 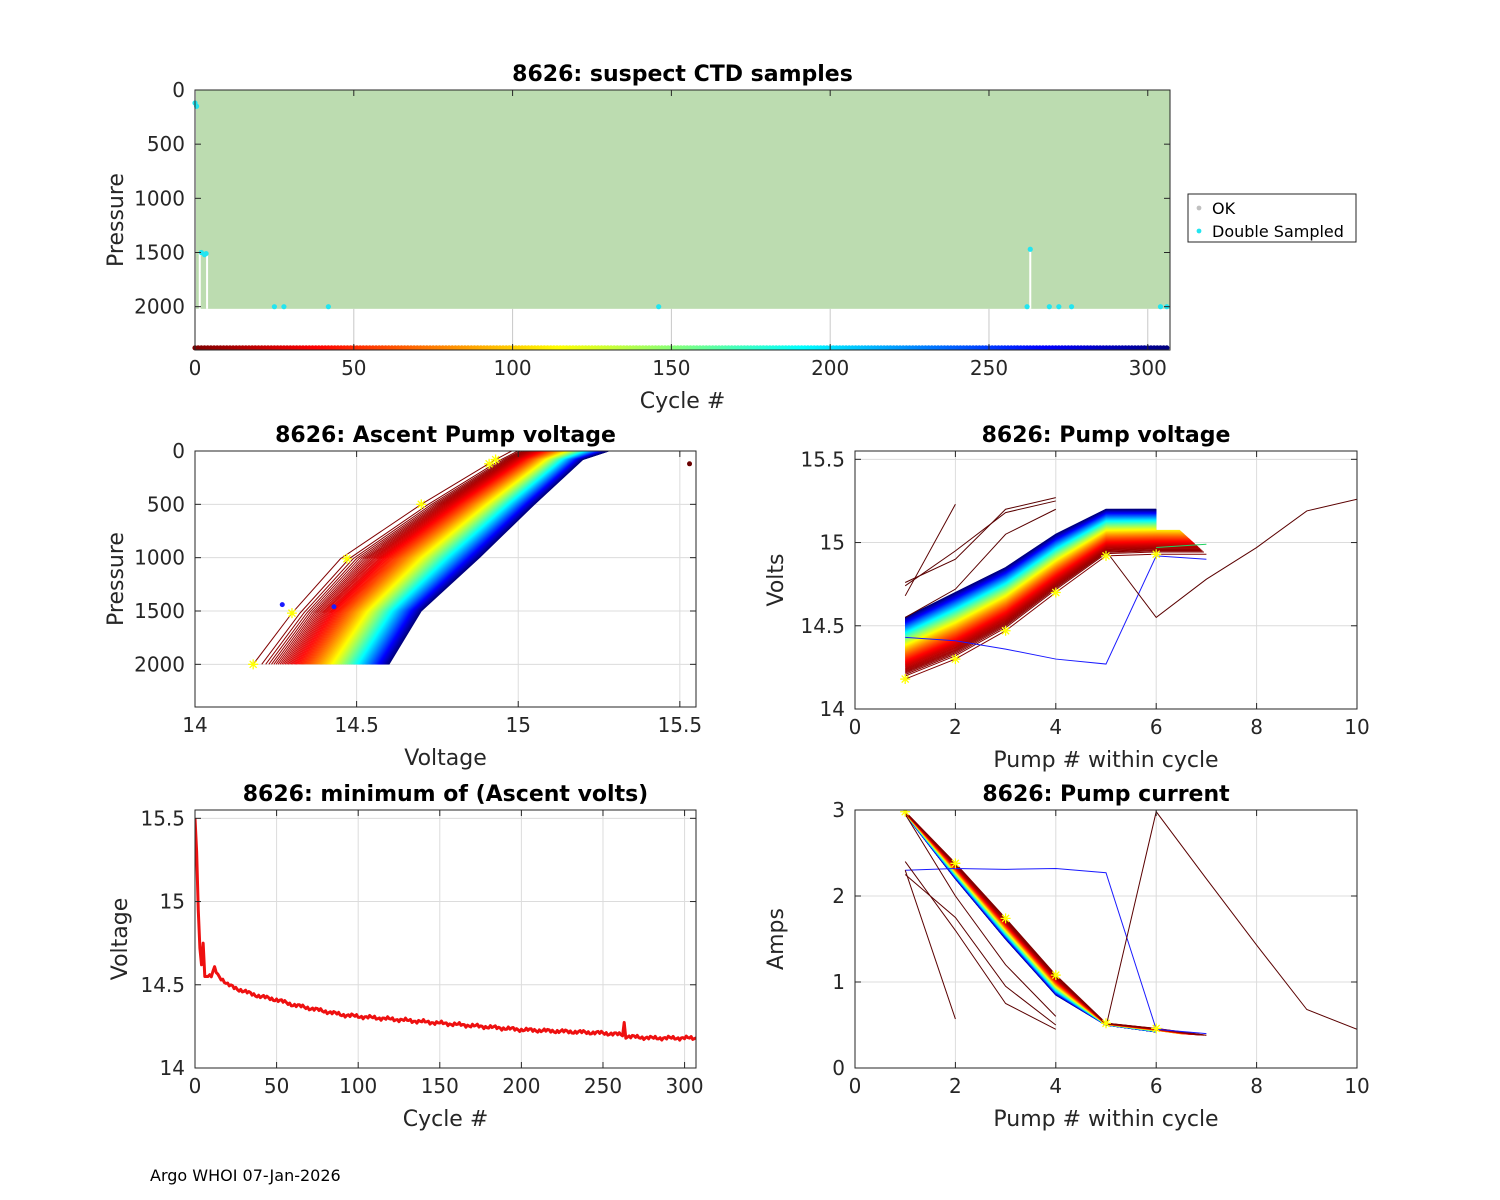 What do you see at coordinates (276, 1086) in the screenshot?
I see `minvolts-xtick-label: 50` at bounding box center [276, 1086].